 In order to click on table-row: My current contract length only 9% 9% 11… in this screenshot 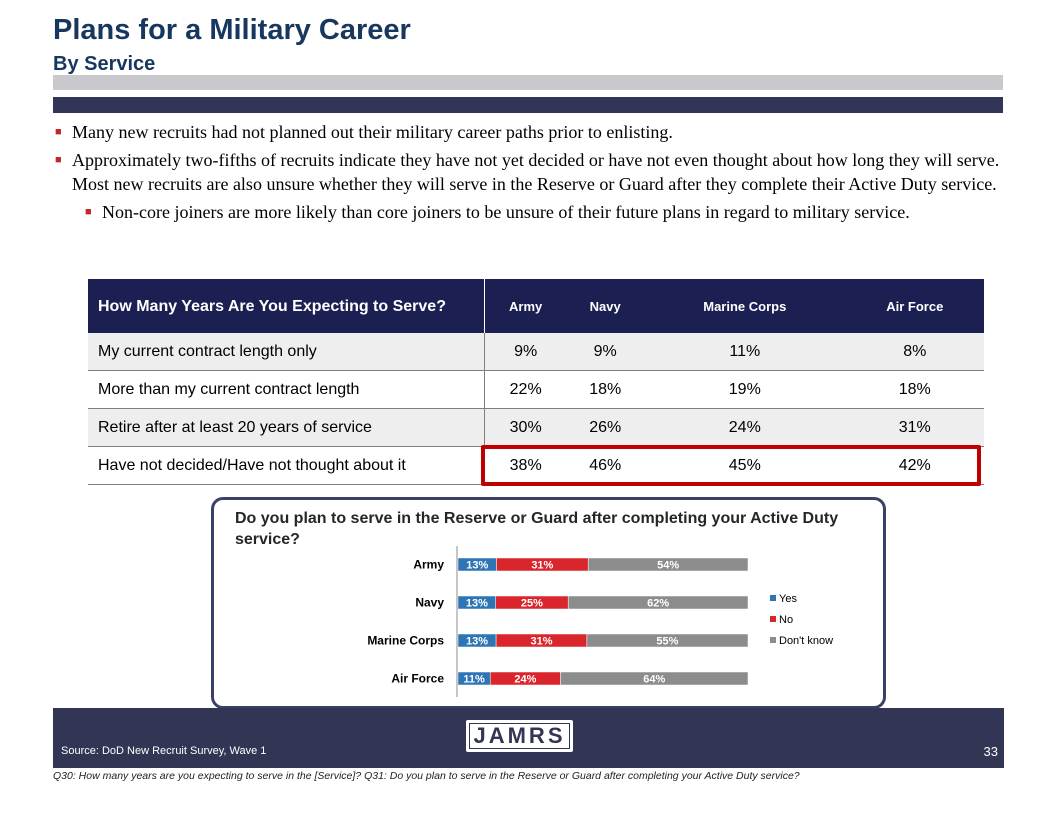, I will do `click(536, 352)`.